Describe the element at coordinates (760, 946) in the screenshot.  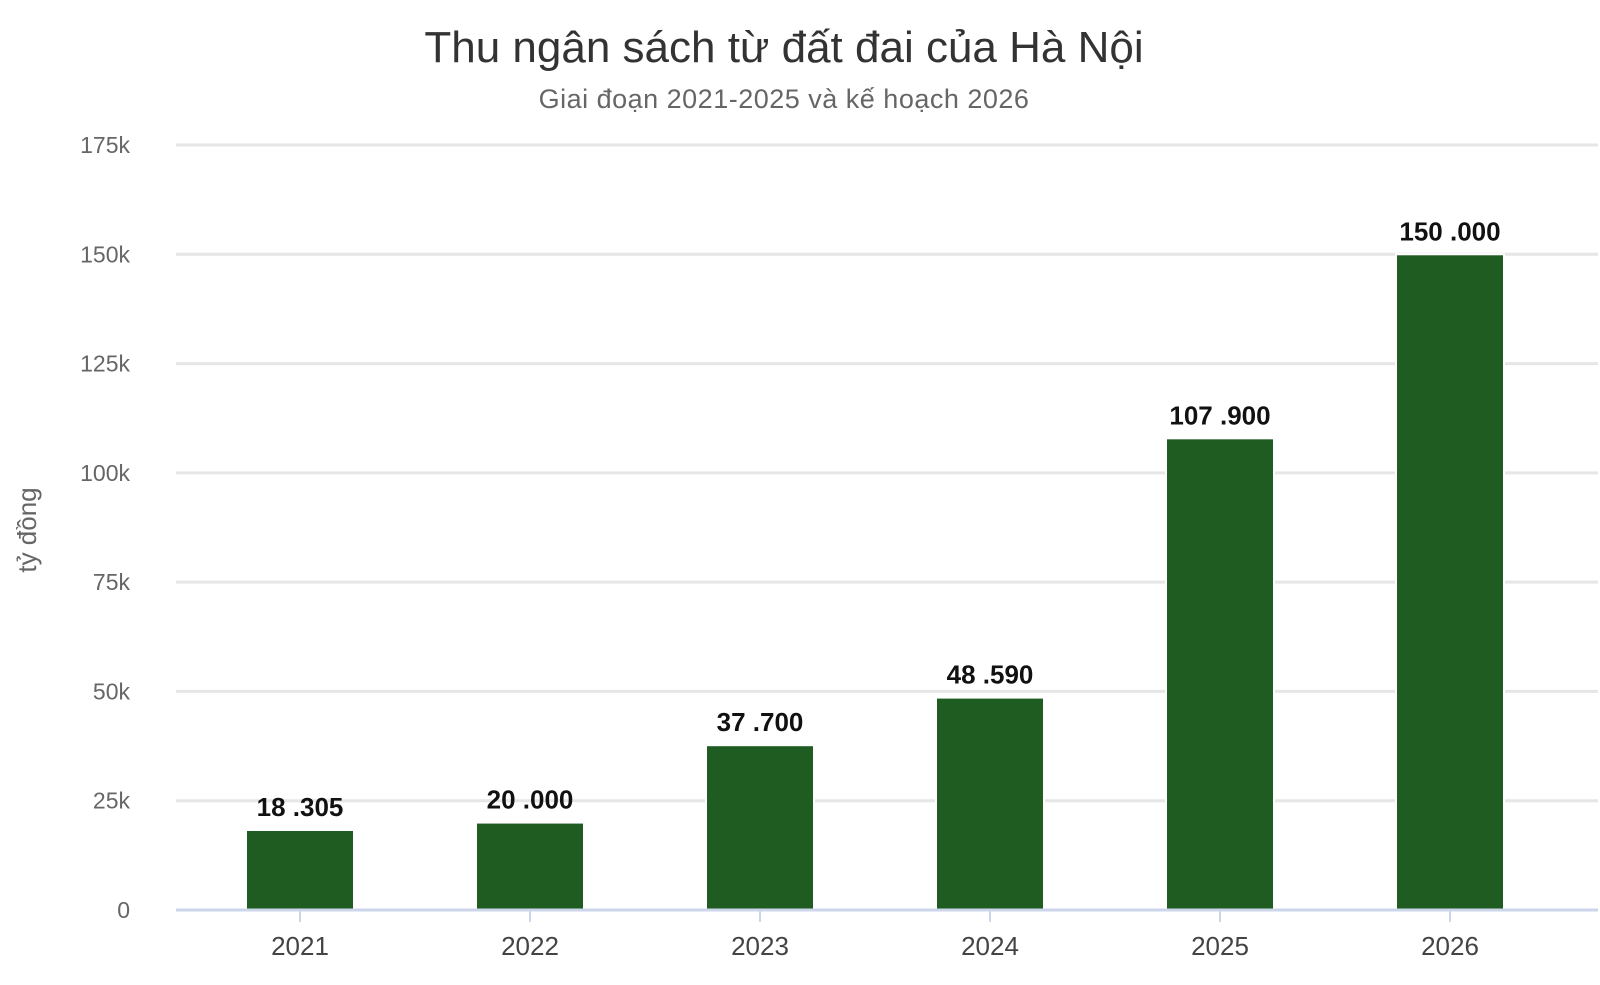
I see `x-tick-label-2023: 2023` at that location.